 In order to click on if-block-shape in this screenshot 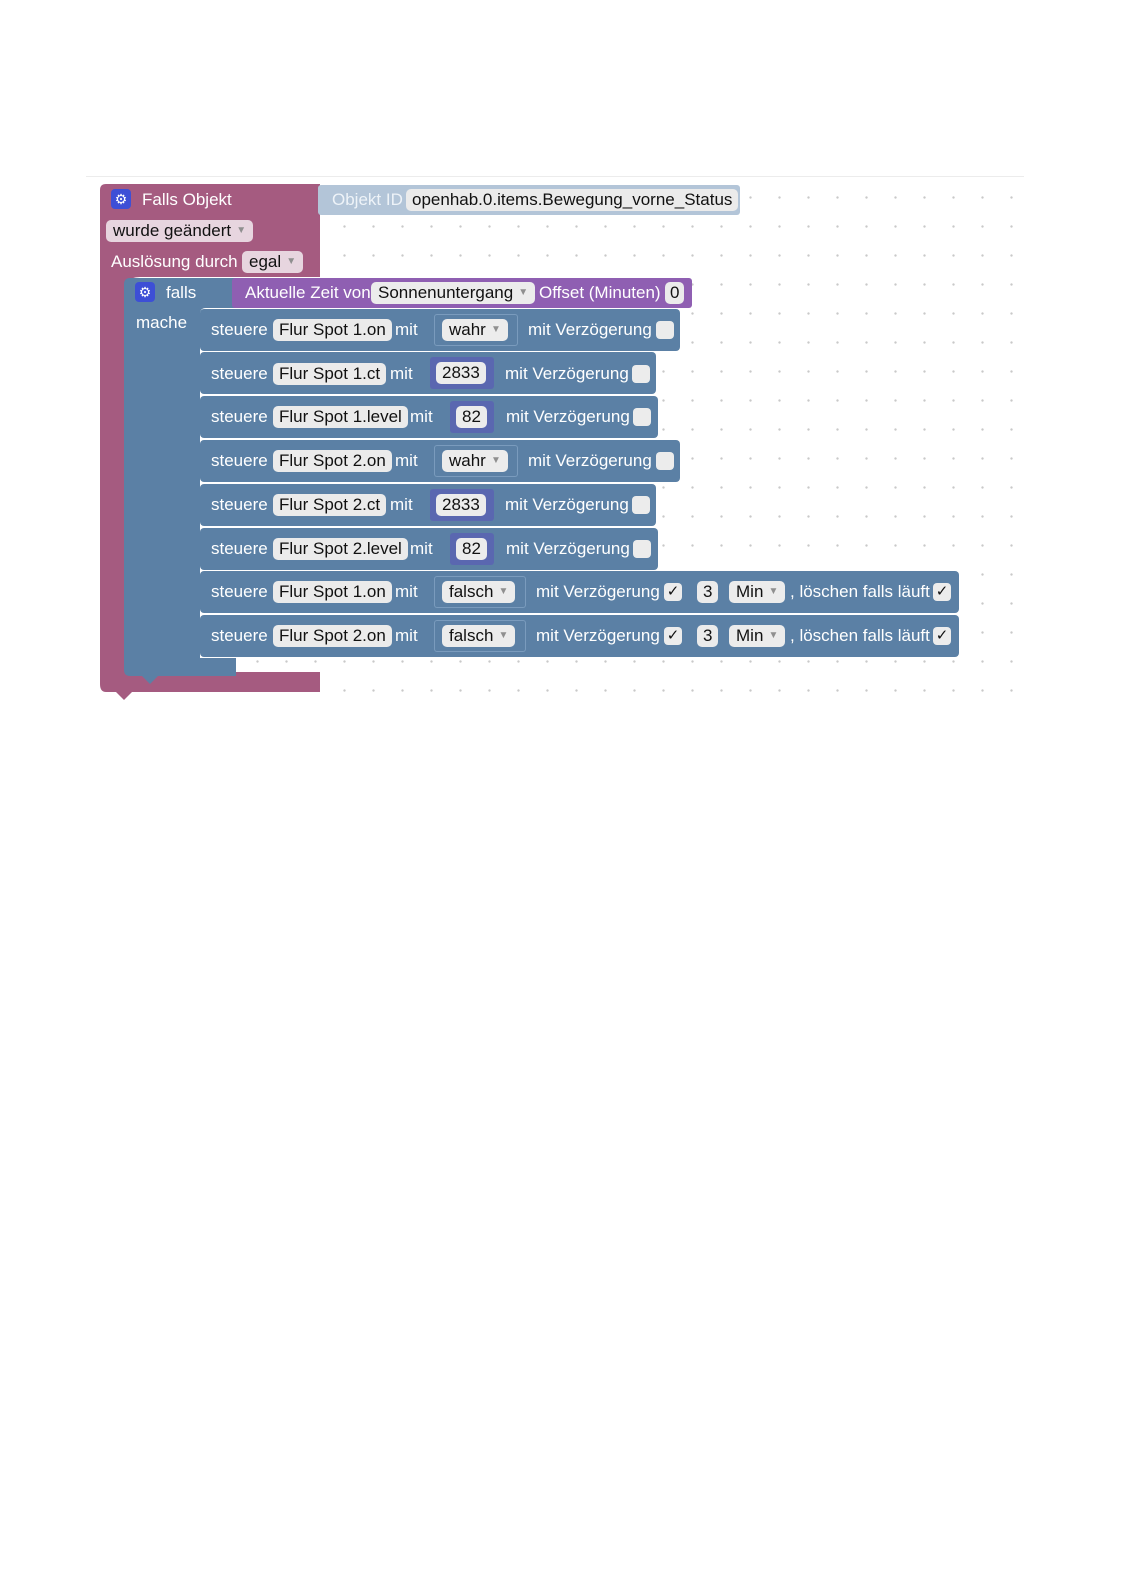, I will do `click(180, 477)`.